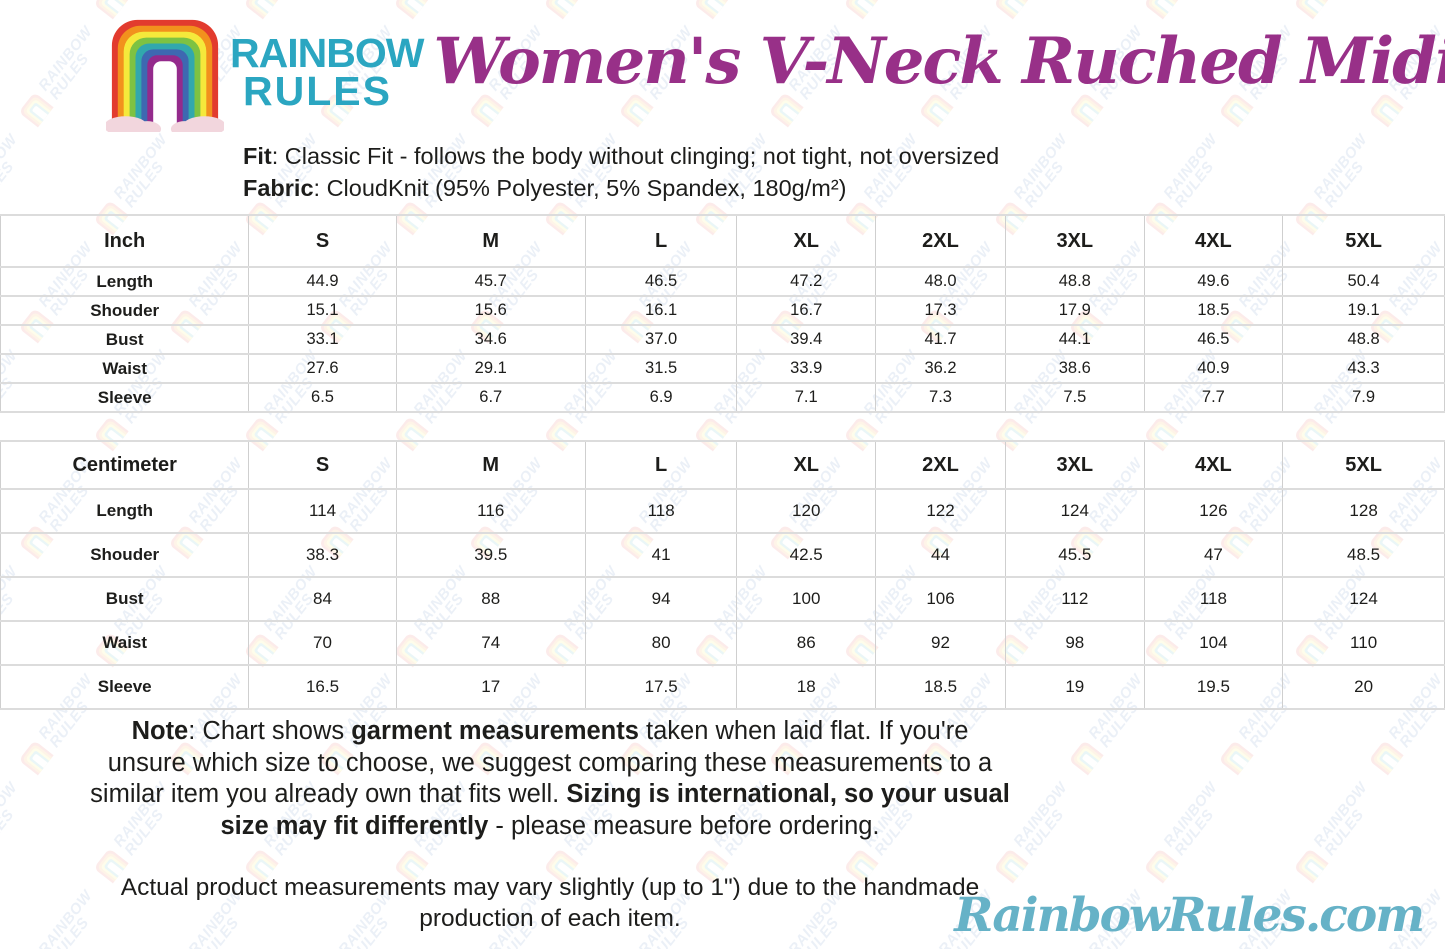 Image resolution: width=1445 pixels, height=949 pixels. What do you see at coordinates (806, 368) in the screenshot?
I see `measurement-value-cell: 33.9` at bounding box center [806, 368].